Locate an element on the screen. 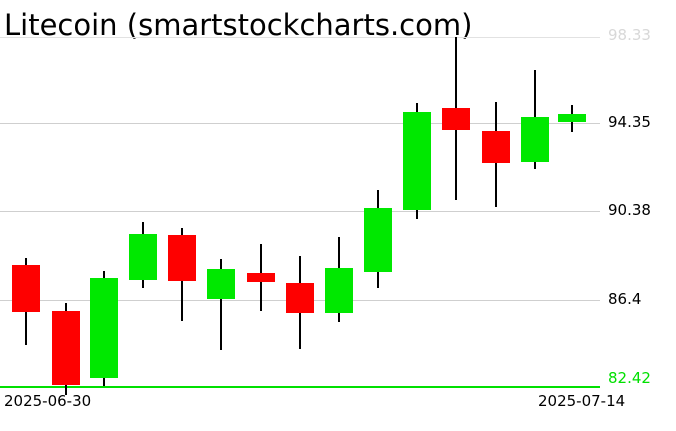 This screenshot has width=676, height=431. y-axis-label-94-35: 94.35 is located at coordinates (629, 122).